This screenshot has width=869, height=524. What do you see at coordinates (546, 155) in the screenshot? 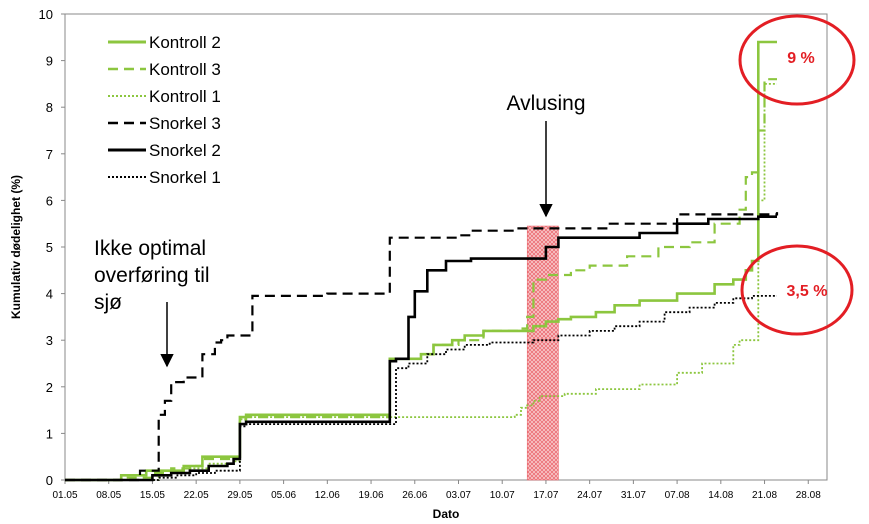
I see `annotation-avlusing: Avlusing` at bounding box center [546, 155].